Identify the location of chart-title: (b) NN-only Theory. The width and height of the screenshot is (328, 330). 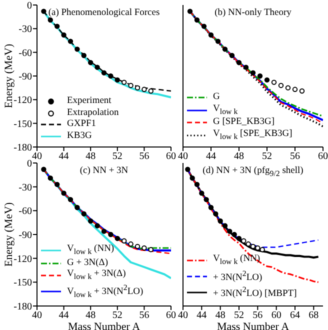
(253, 13).